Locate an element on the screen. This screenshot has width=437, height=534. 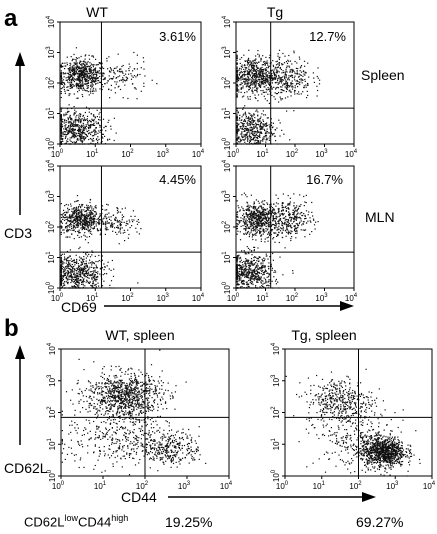
y-tick-label: 101 is located at coordinates (51, 257).